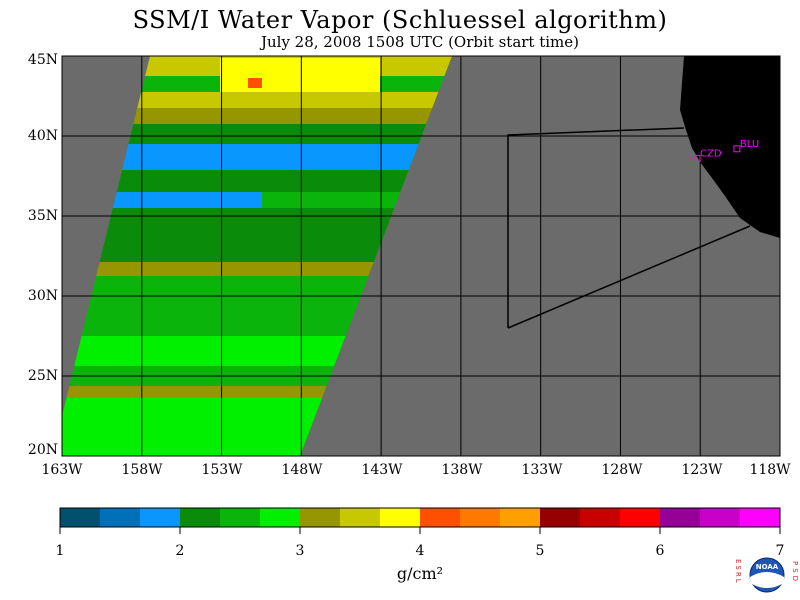 Image resolution: width=800 pixels, height=600 pixels. Describe the element at coordinates (726, 150) in the screenshot. I see `station-markers: CZD BLU` at that location.